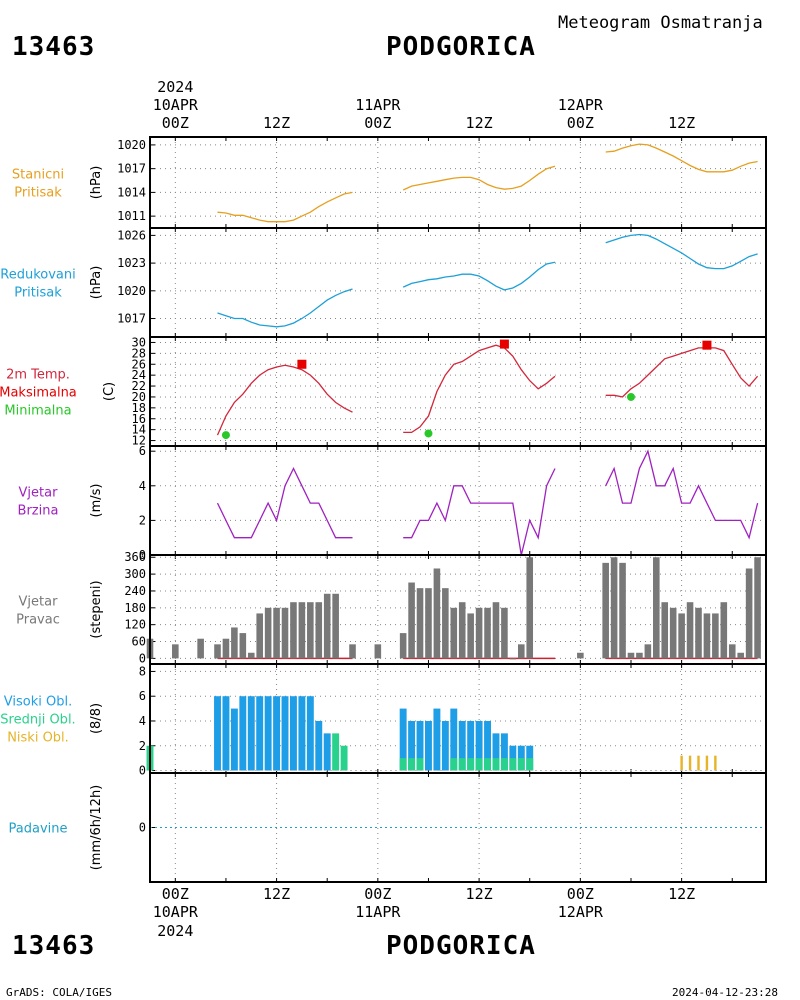 The height and width of the screenshot is (1000, 800). I want to click on panel-label: Pravac, so click(38, 620).